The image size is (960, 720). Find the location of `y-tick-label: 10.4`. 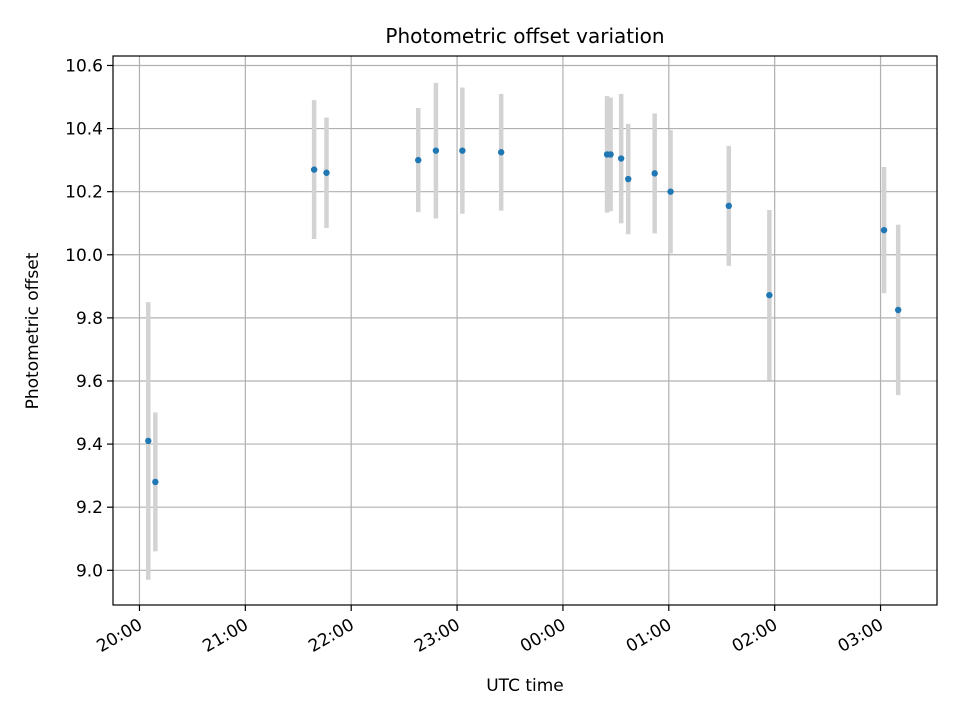

y-tick-label: 10.4 is located at coordinates (84, 130).